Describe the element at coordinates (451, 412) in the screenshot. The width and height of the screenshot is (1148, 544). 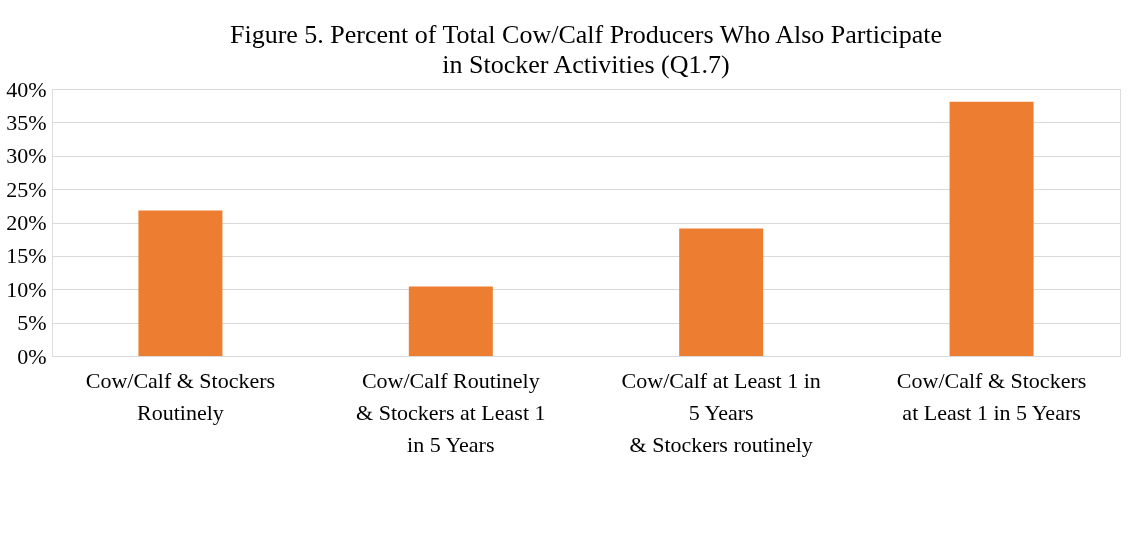
I see `x-tick-label: Cow/Calf Routinely & Stockers at Least 1 in 5 Years` at that location.